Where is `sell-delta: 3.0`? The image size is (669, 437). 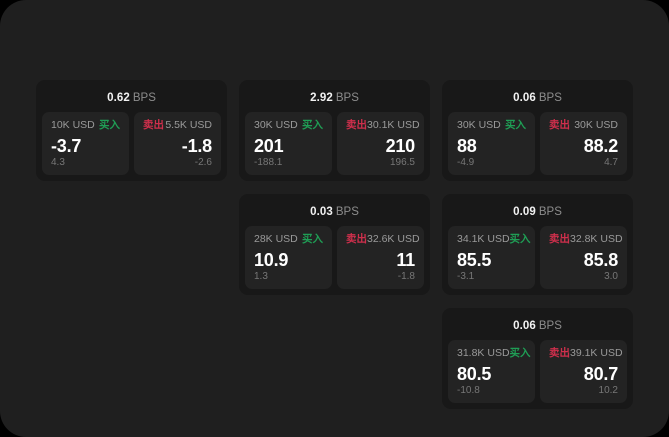
sell-delta: 3.0 is located at coordinates (611, 276).